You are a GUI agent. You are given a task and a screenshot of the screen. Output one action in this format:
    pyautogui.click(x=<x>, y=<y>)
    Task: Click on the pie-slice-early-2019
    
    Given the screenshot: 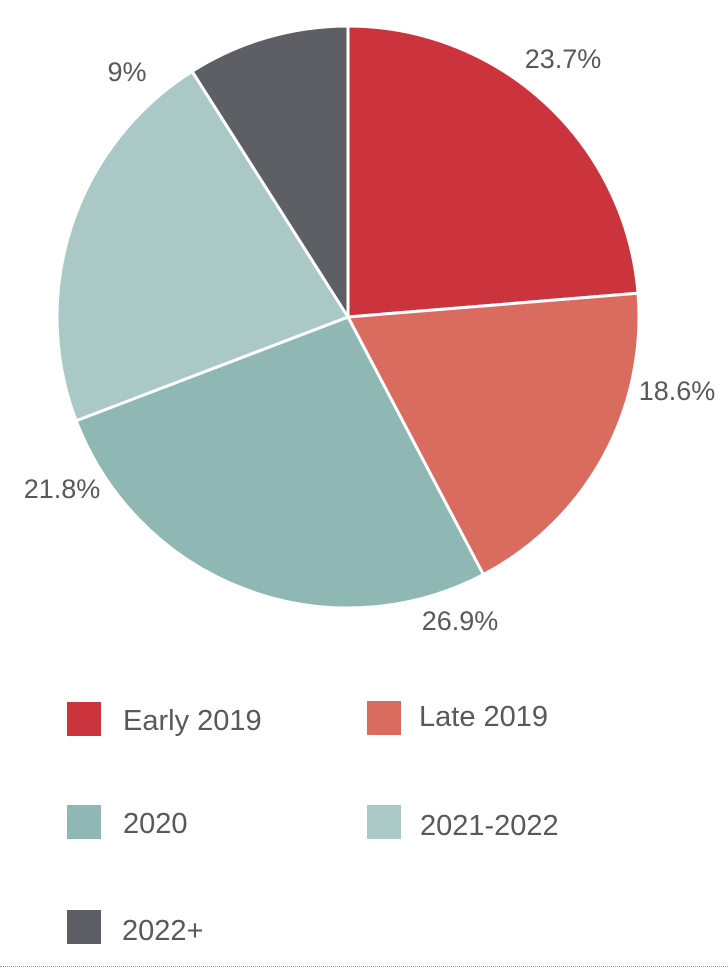 What is the action you would take?
    pyautogui.click(x=493, y=171)
    